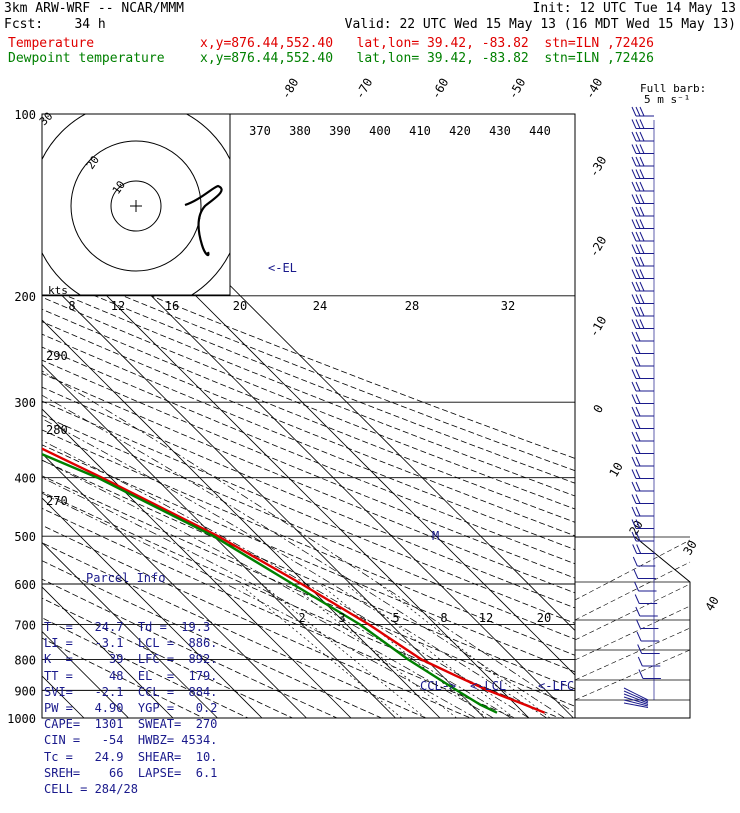  Describe the element at coordinates (25, 297) in the screenshot. I see `pressure-label: 200` at that location.